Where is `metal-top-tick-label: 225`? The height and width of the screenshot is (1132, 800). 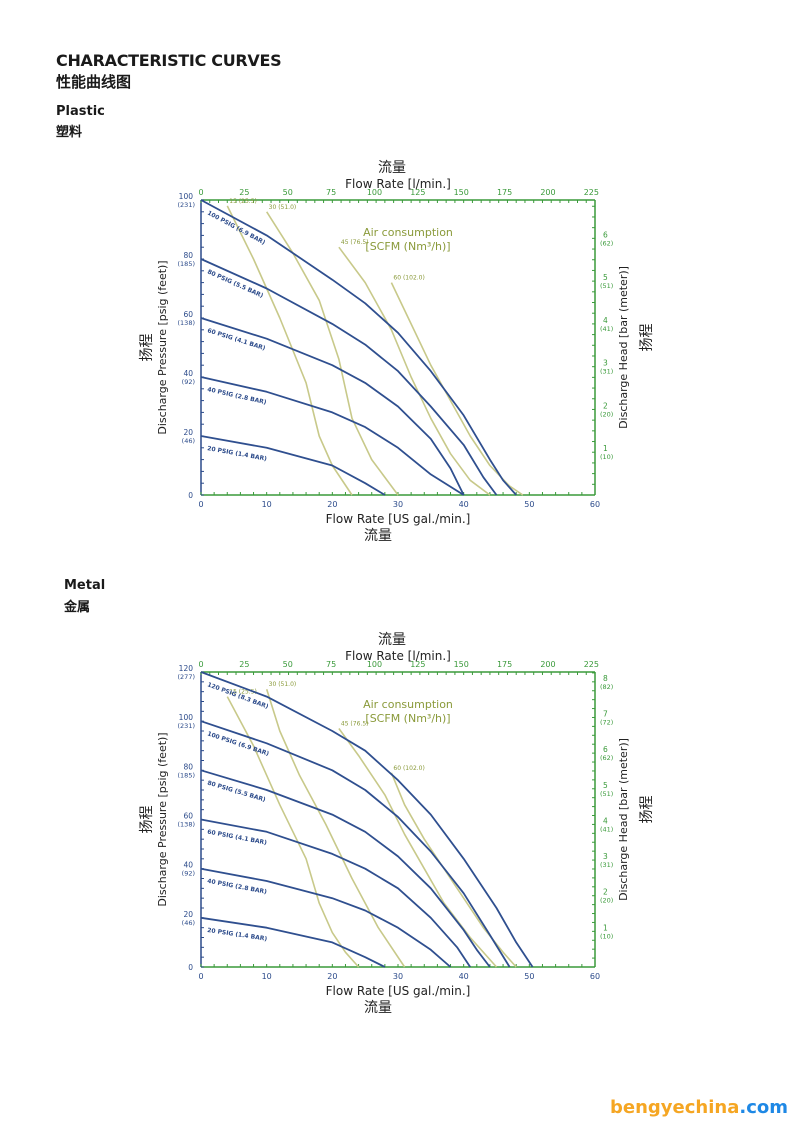 metal-top-tick-label: 225 is located at coordinates (591, 664).